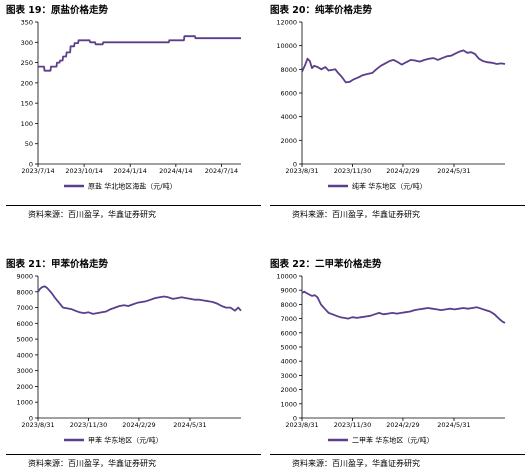  Describe the element at coordinates (57, 10) in the screenshot. I see `chart-title: 图表 19：原盐价格走势` at that location.